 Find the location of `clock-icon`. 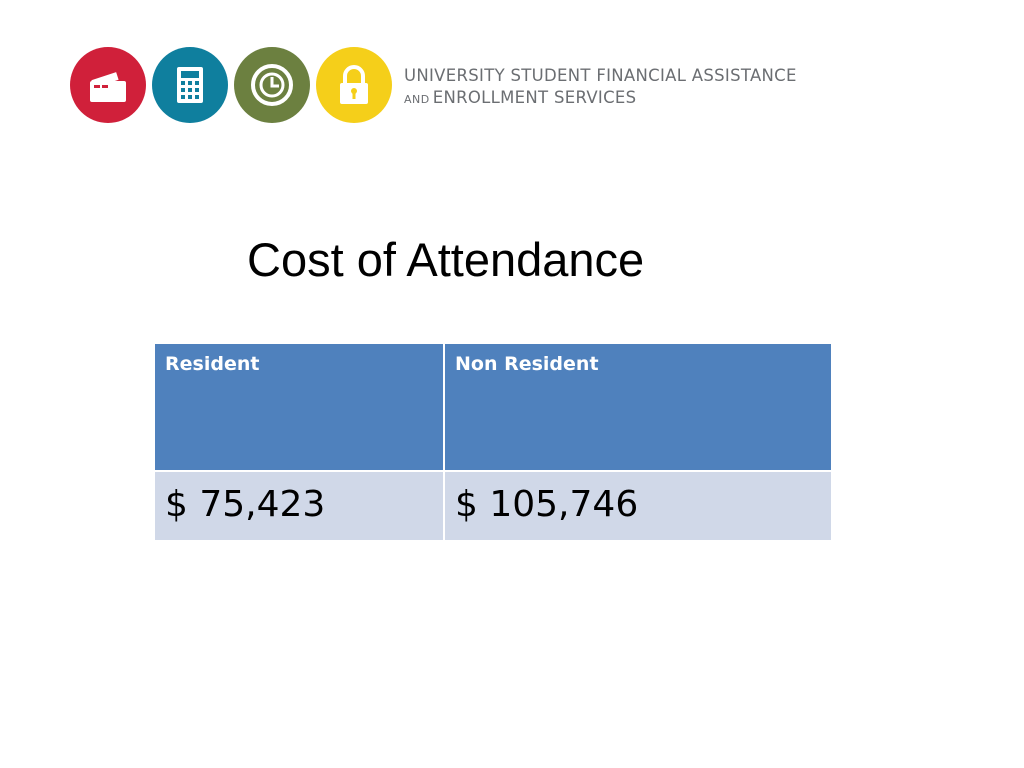

clock-icon is located at coordinates (272, 85).